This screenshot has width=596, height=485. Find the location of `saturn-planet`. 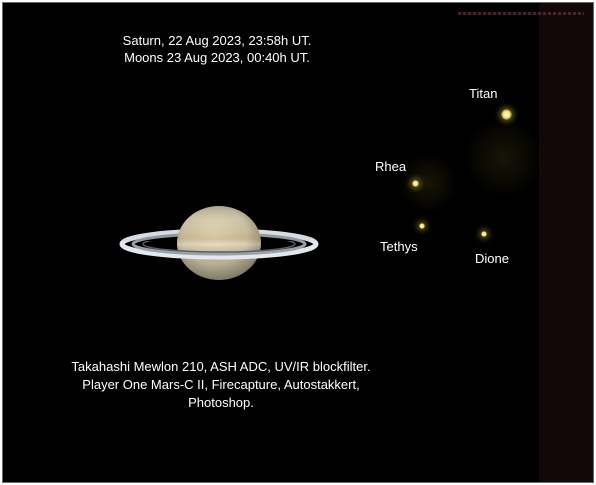

saturn-planet is located at coordinates (219, 243).